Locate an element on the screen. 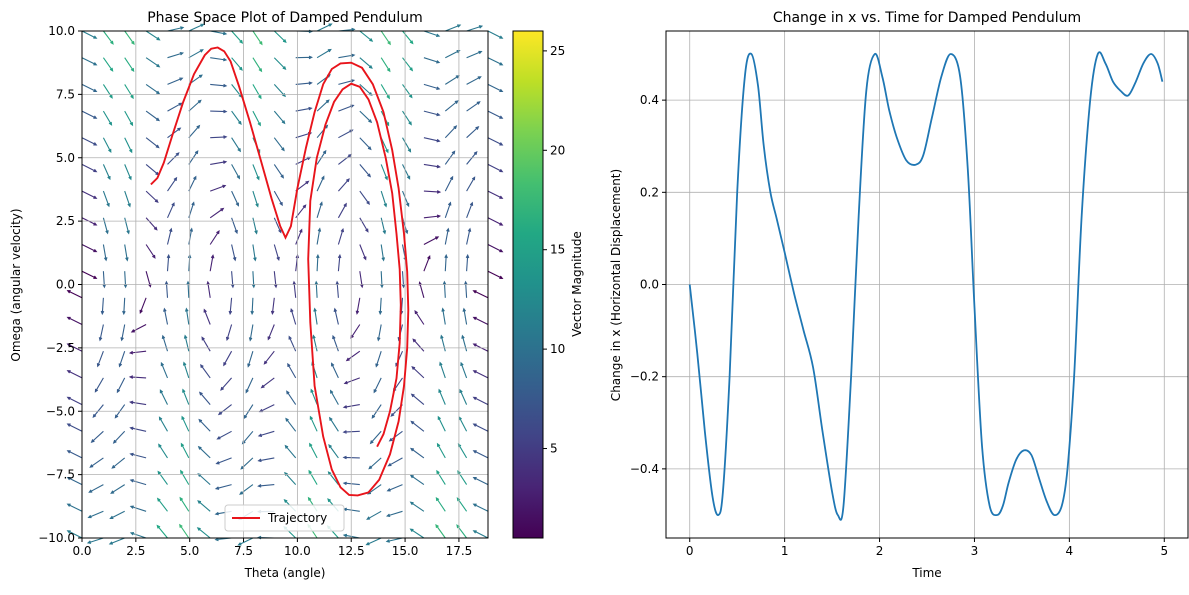 This screenshot has height=595, width=1189. tick-label-x: 5.0 is located at coordinates (189, 551).